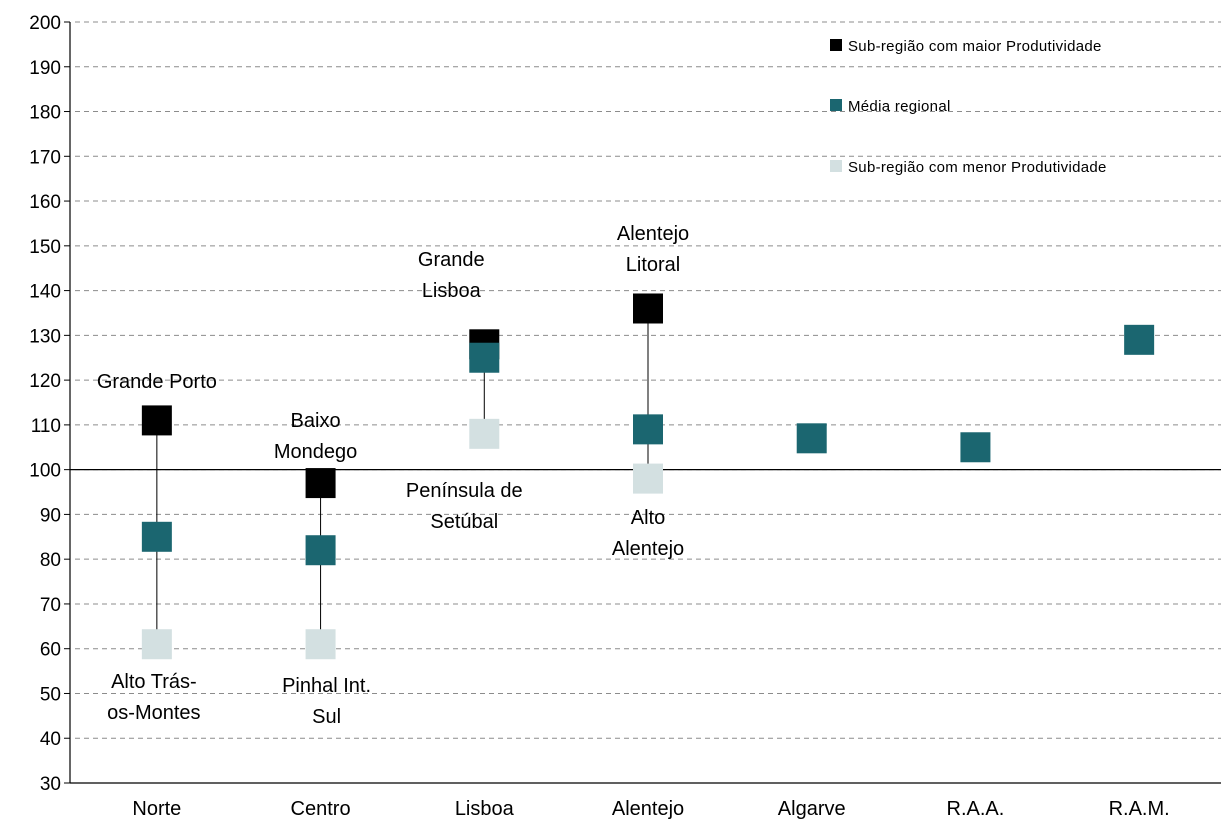 The width and height of the screenshot is (1221, 820). Describe the element at coordinates (975, 46) in the screenshot. I see `legend-label: Sub-região com maior Produtividade` at that location.